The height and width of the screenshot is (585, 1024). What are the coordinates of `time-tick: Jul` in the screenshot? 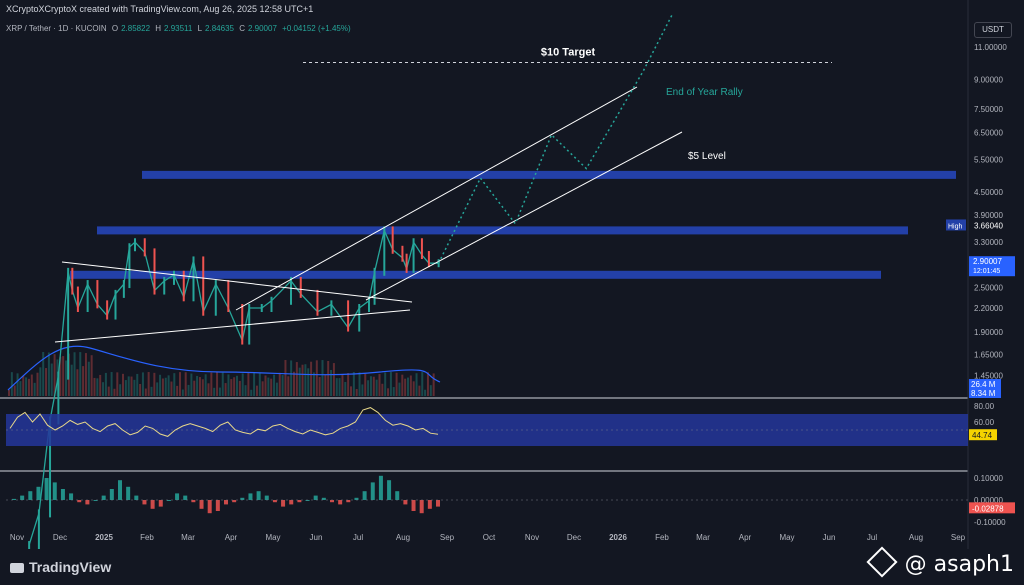 It's located at (358, 537).